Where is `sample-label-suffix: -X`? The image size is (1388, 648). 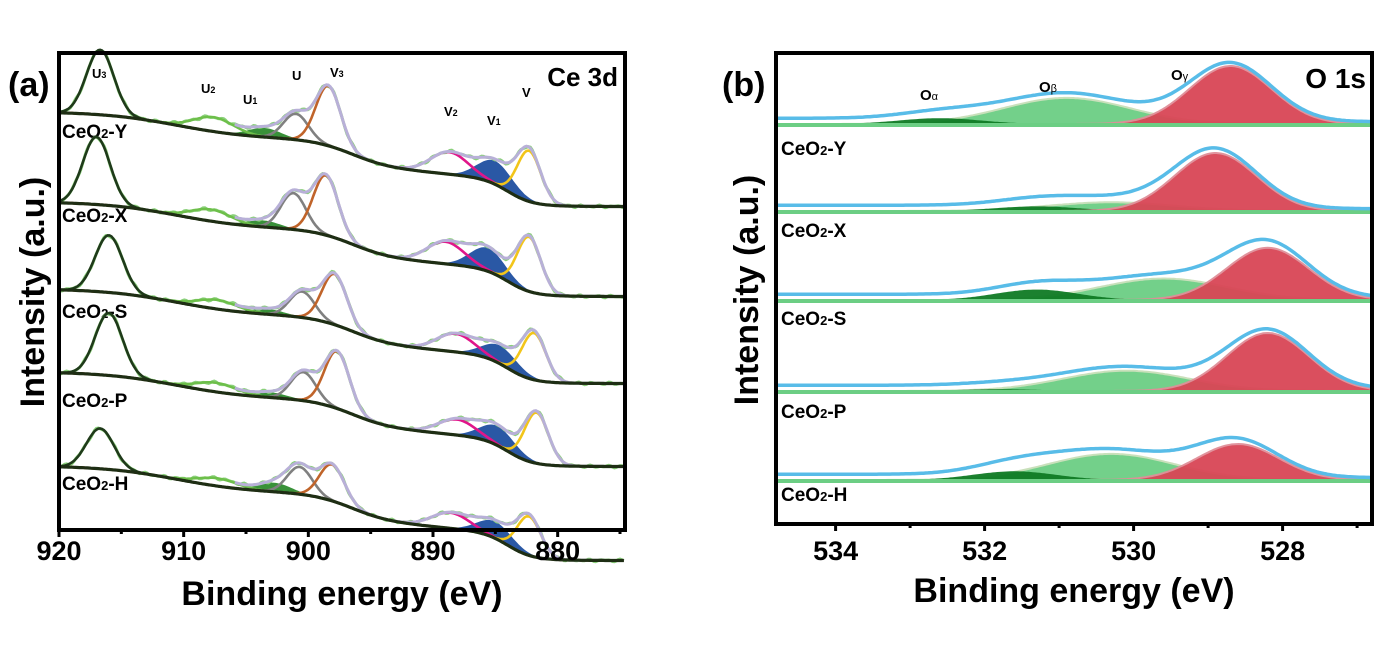 sample-label-suffix: -X is located at coordinates (117, 216).